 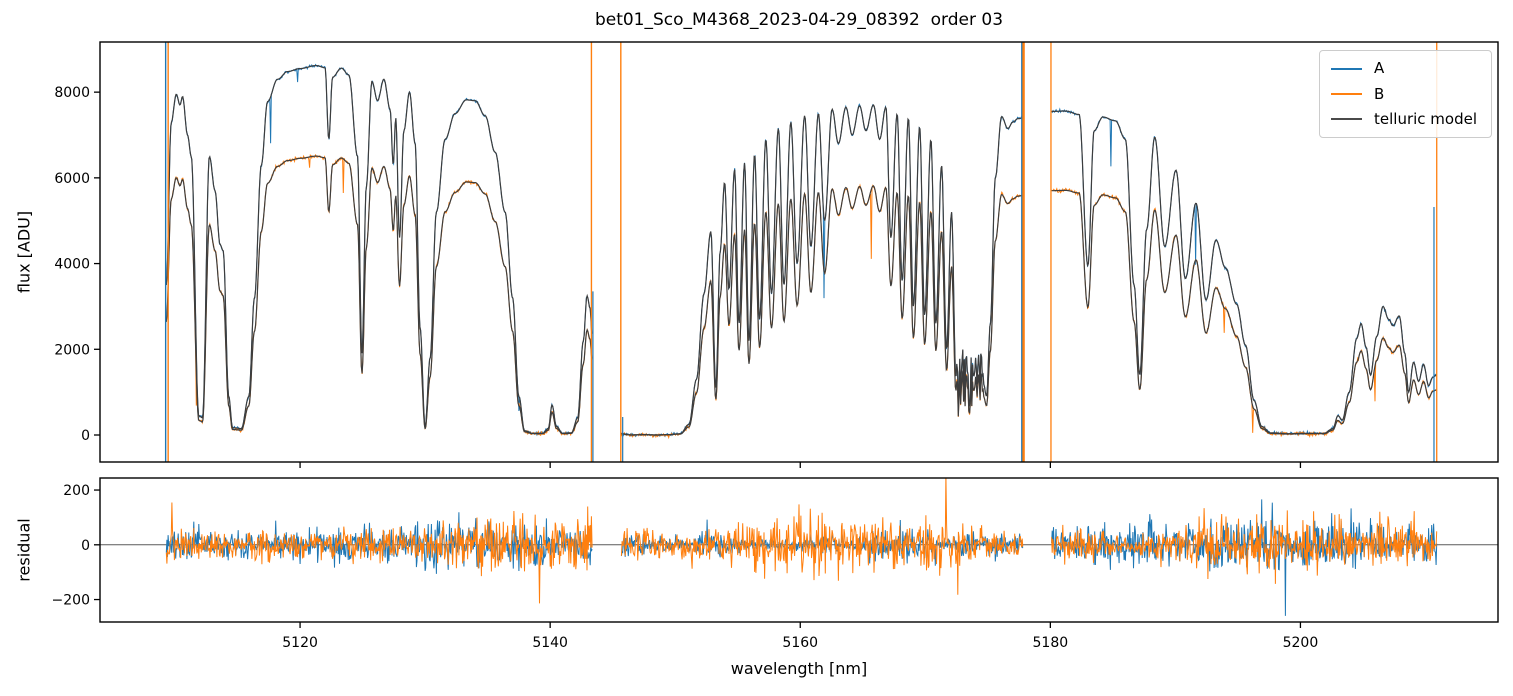 What do you see at coordinates (1379, 93) in the screenshot?
I see `legend-label-b: B` at bounding box center [1379, 93].